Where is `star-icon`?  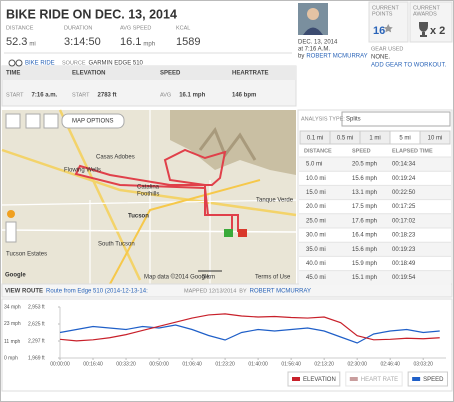 star-icon is located at coordinates (388, 28).